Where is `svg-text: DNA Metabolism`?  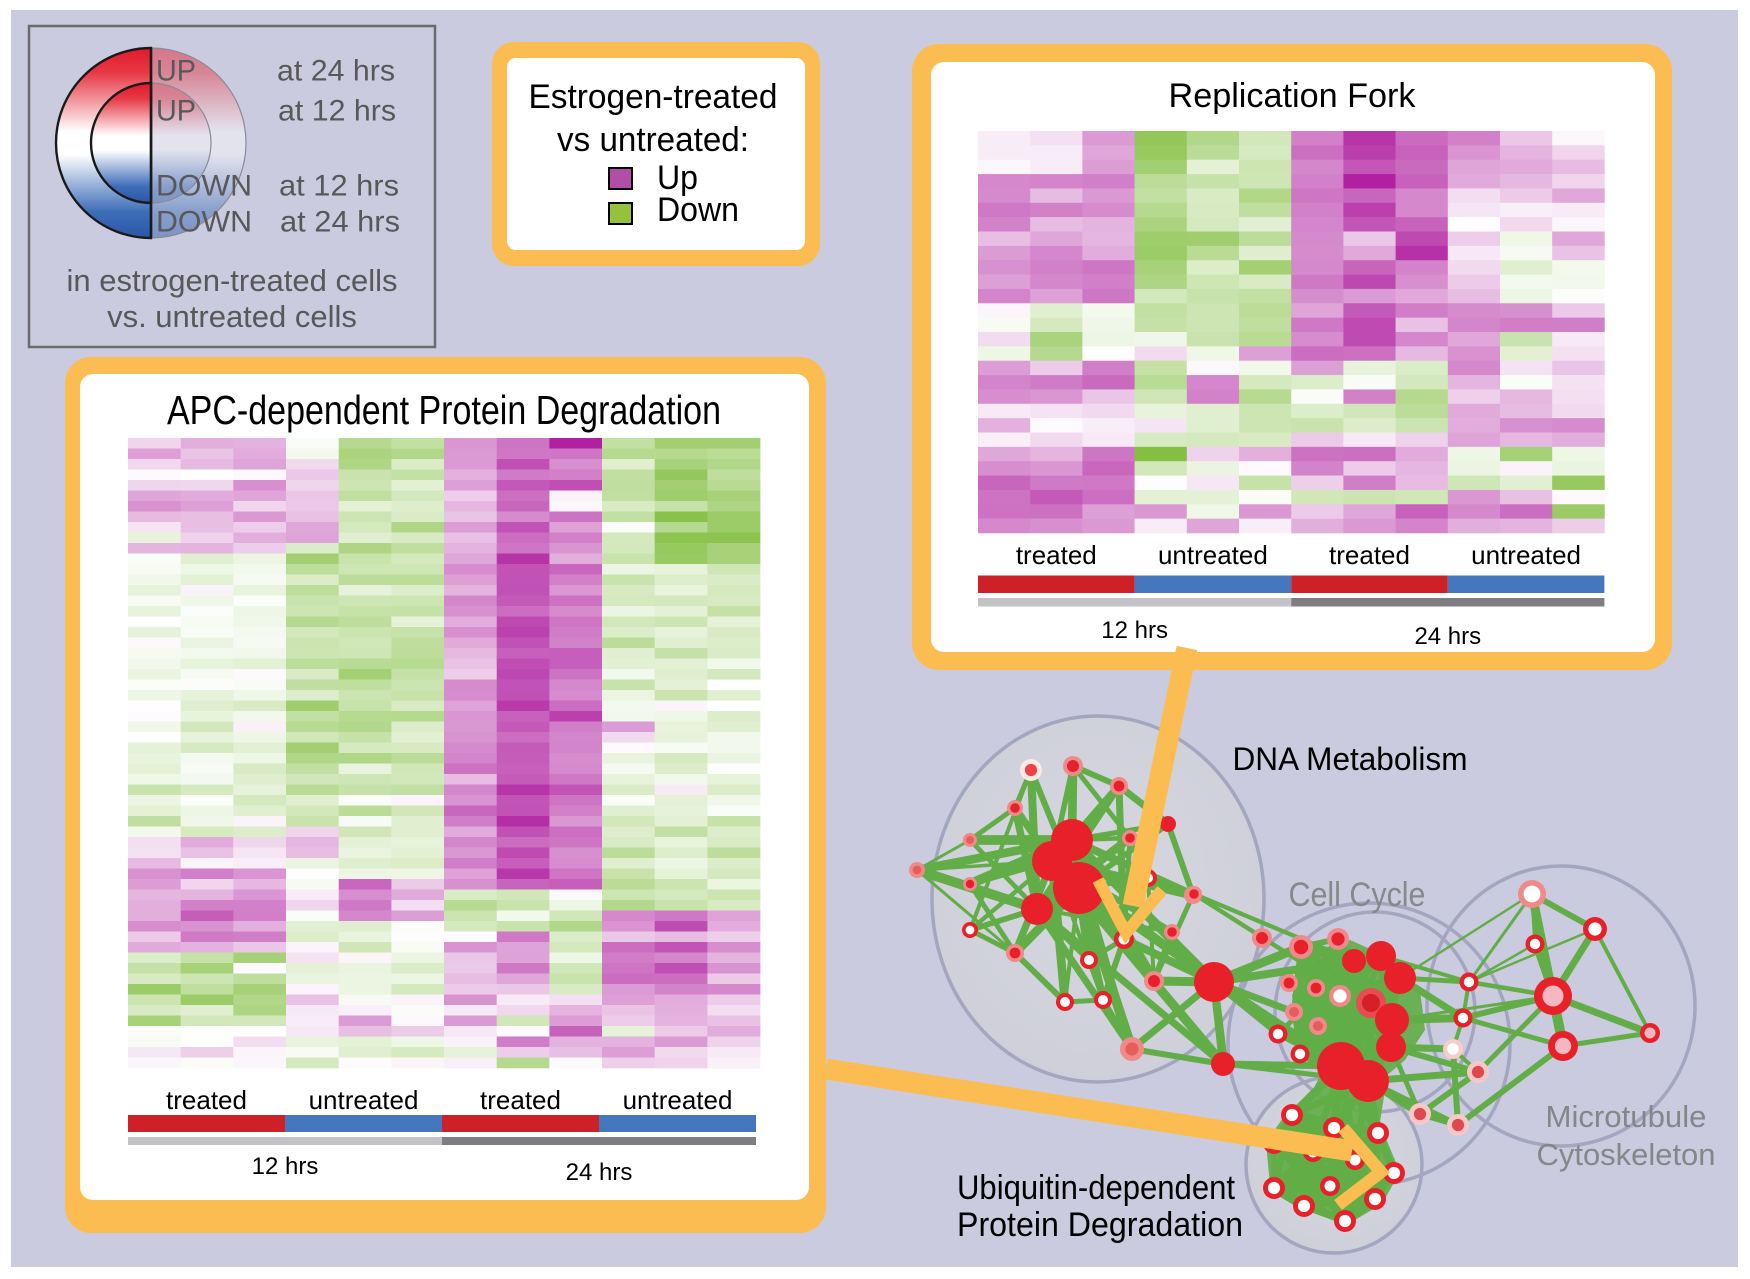 svg-text: DNA Metabolism is located at coordinates (1350, 759).